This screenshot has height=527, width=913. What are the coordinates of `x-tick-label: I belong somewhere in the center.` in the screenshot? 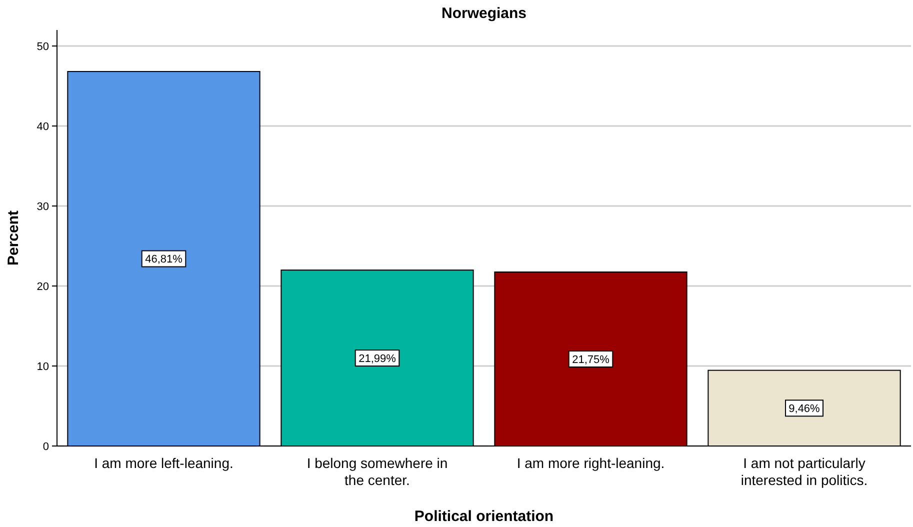 It's located at (377, 471).